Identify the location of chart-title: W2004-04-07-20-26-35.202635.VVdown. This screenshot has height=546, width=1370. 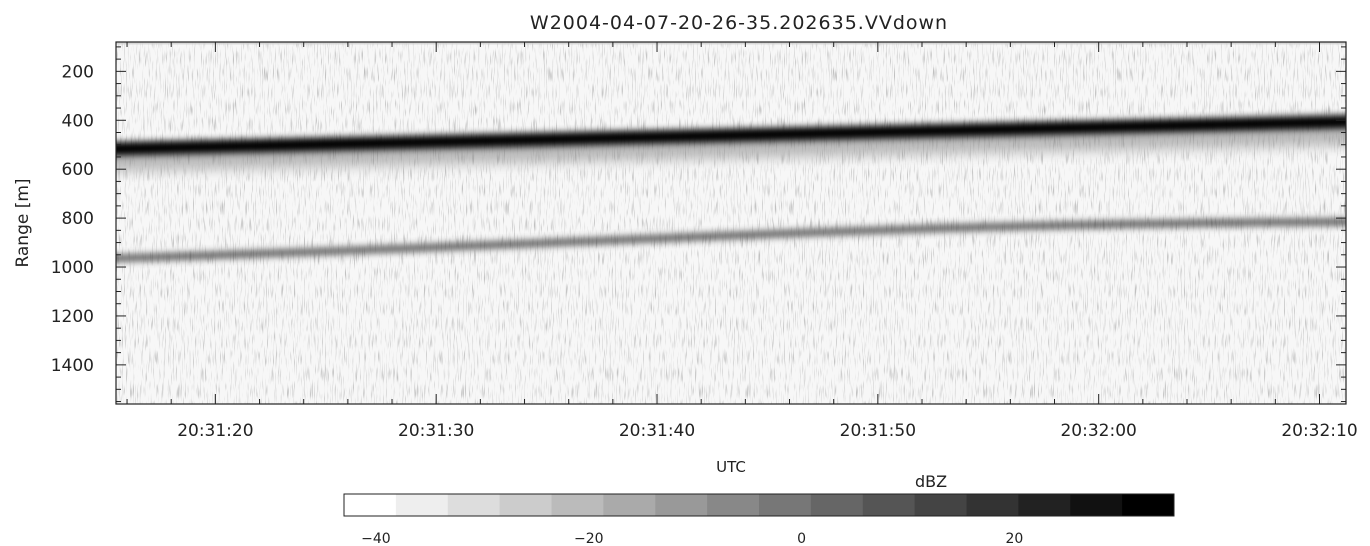
(739, 23).